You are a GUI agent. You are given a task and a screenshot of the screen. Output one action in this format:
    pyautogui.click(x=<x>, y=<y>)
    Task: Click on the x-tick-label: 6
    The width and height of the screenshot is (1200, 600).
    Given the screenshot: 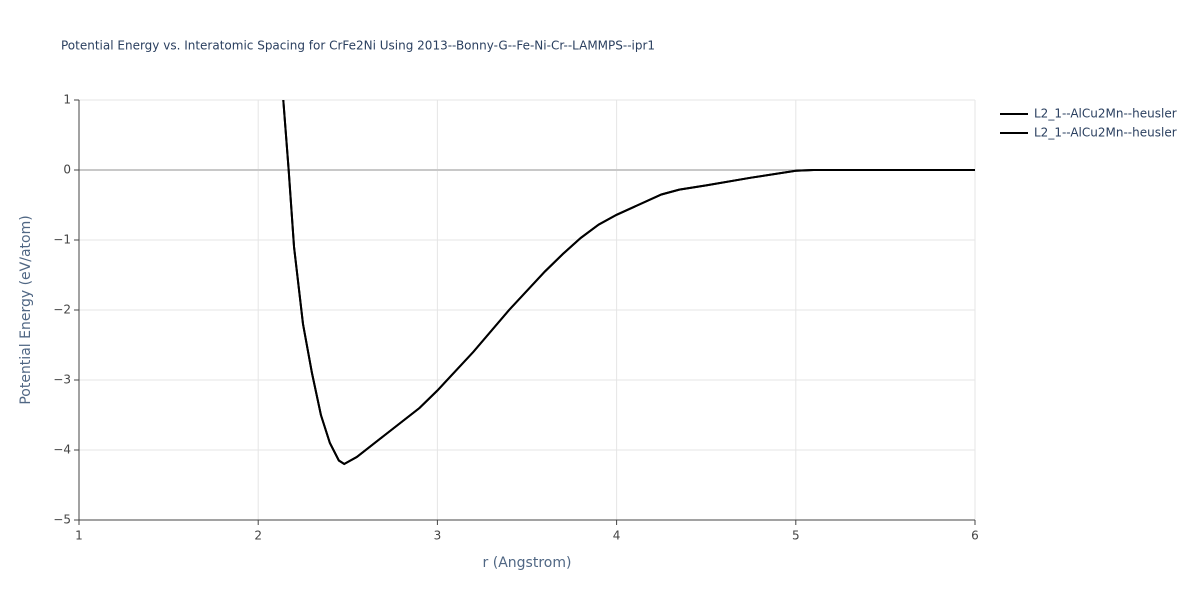 What is the action you would take?
    pyautogui.click(x=975, y=536)
    